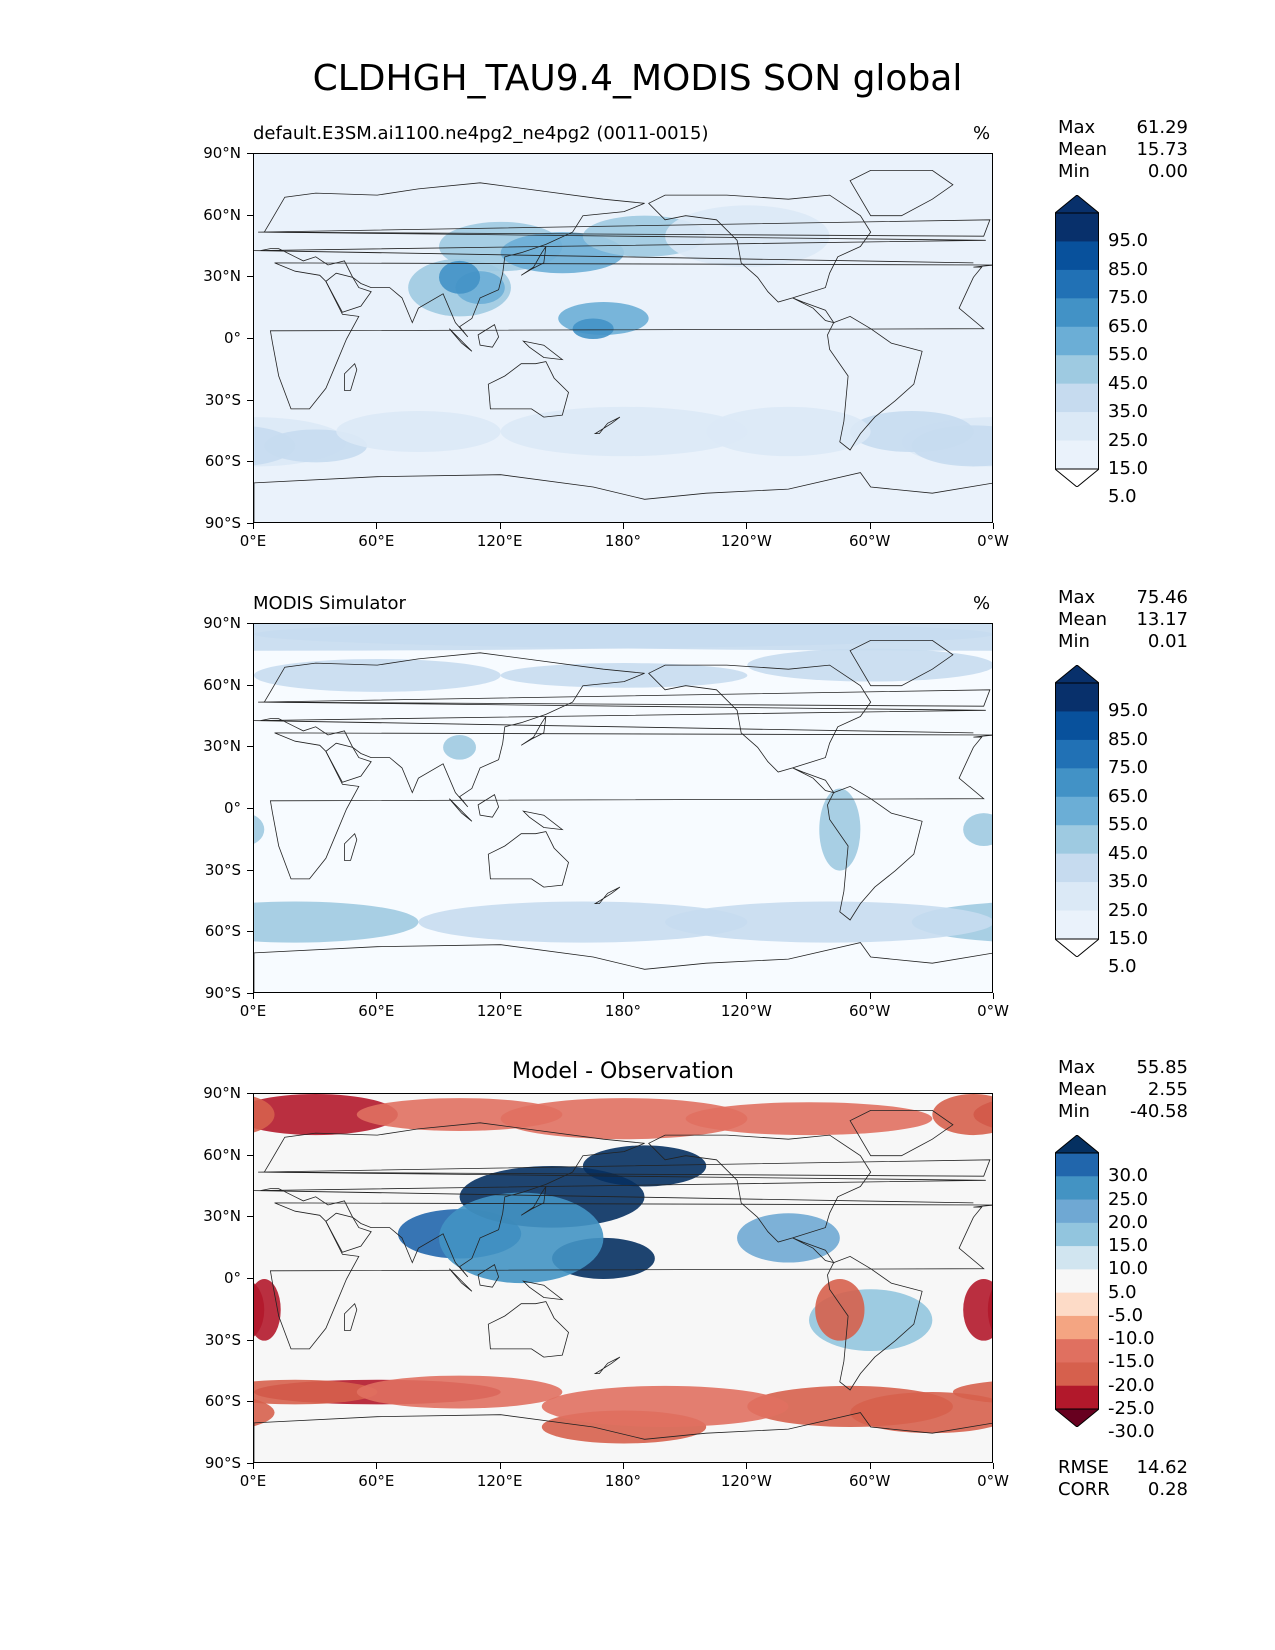 The width and height of the screenshot is (1275, 1650). I want to click on error-stats-box: RMSE 14.62 CORR 0.28, so click(1123, 1479).